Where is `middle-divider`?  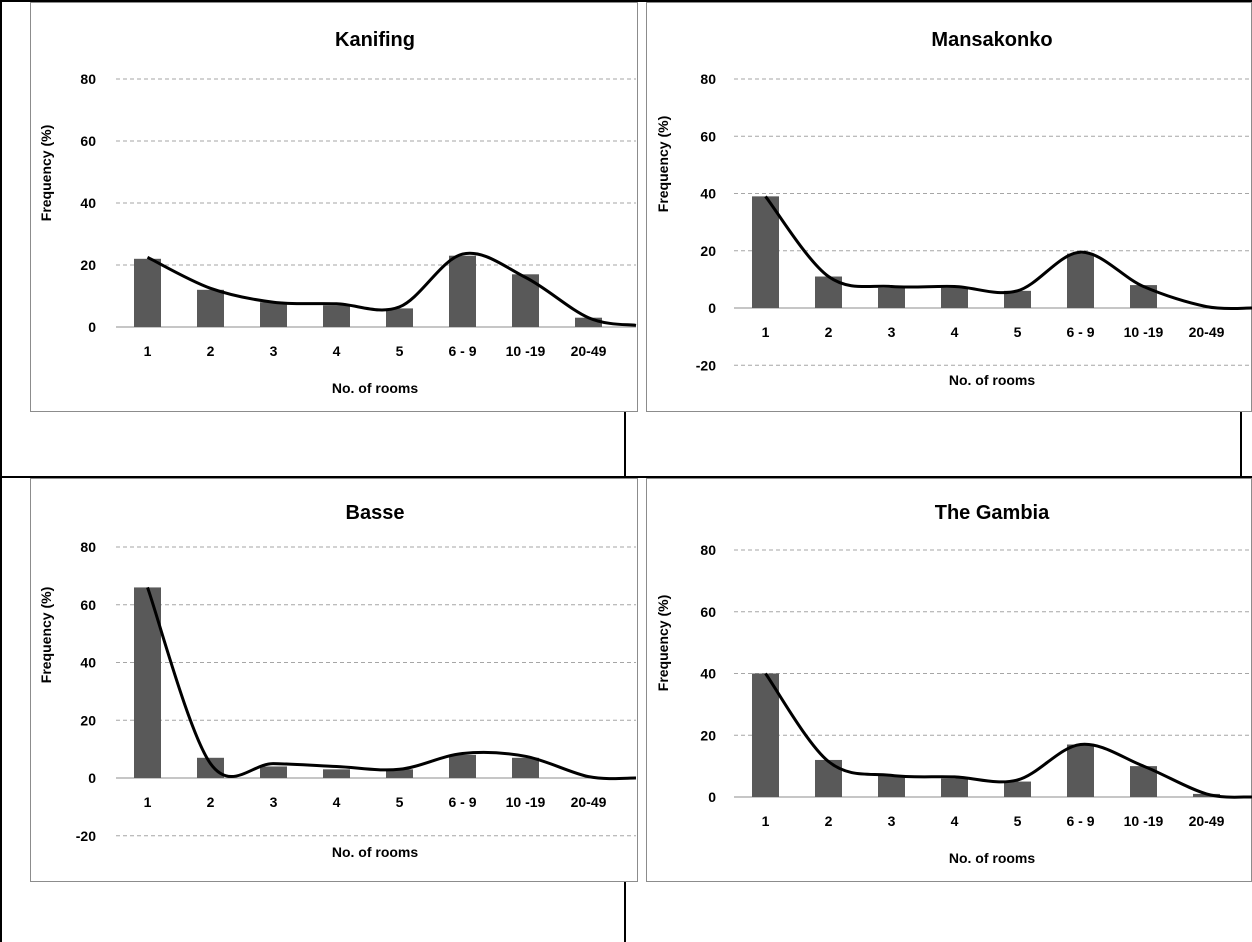 middle-divider is located at coordinates (625, 471).